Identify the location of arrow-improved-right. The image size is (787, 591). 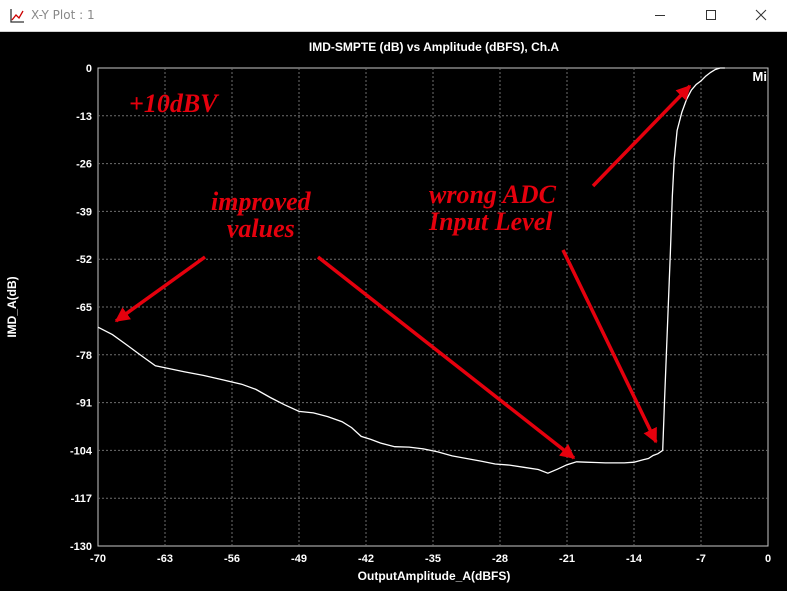
(446, 357).